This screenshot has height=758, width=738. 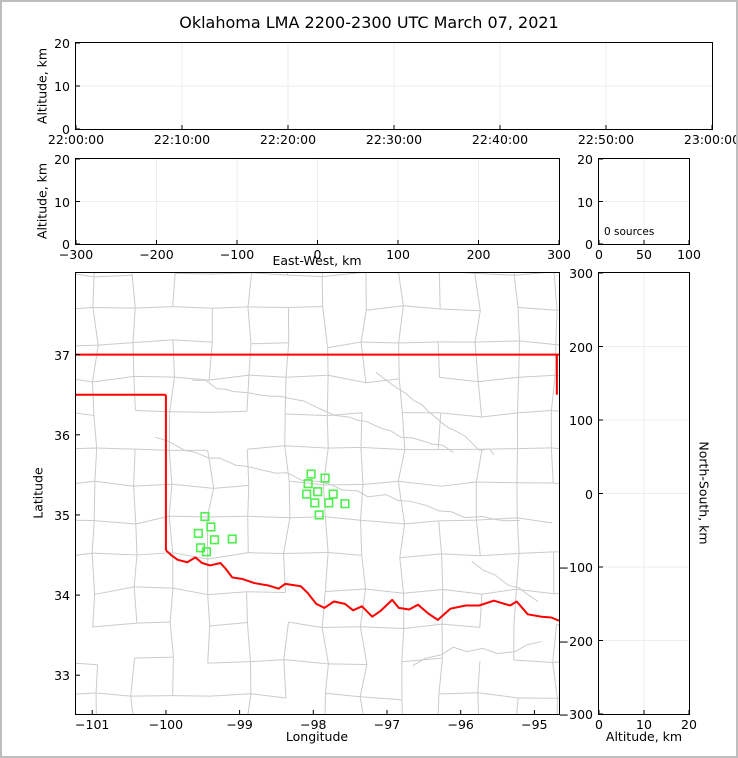 What do you see at coordinates (271, 513) in the screenshot?
I see `station-markers` at bounding box center [271, 513].